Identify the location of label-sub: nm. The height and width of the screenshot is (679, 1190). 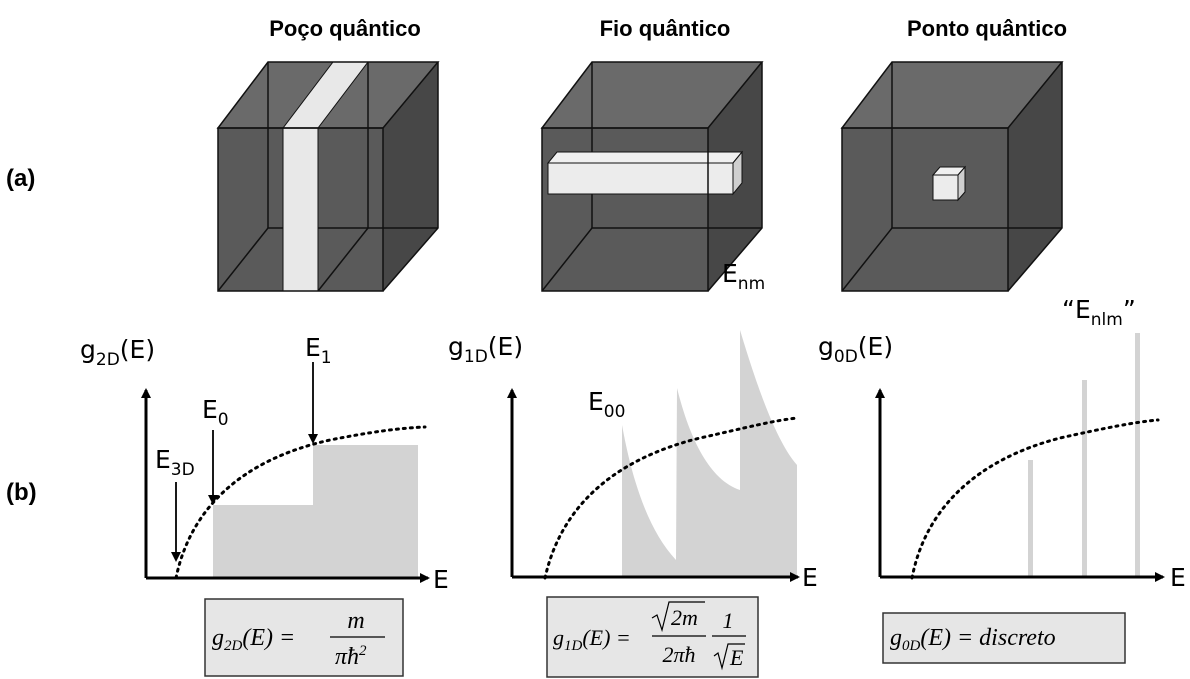
(751, 284).